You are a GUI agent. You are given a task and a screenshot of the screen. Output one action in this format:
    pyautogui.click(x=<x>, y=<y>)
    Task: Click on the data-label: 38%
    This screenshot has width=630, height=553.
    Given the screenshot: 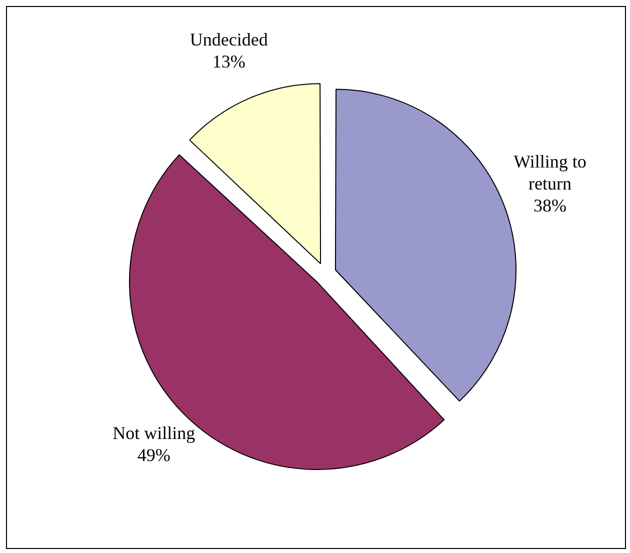 What is the action you would take?
    pyautogui.click(x=550, y=206)
    